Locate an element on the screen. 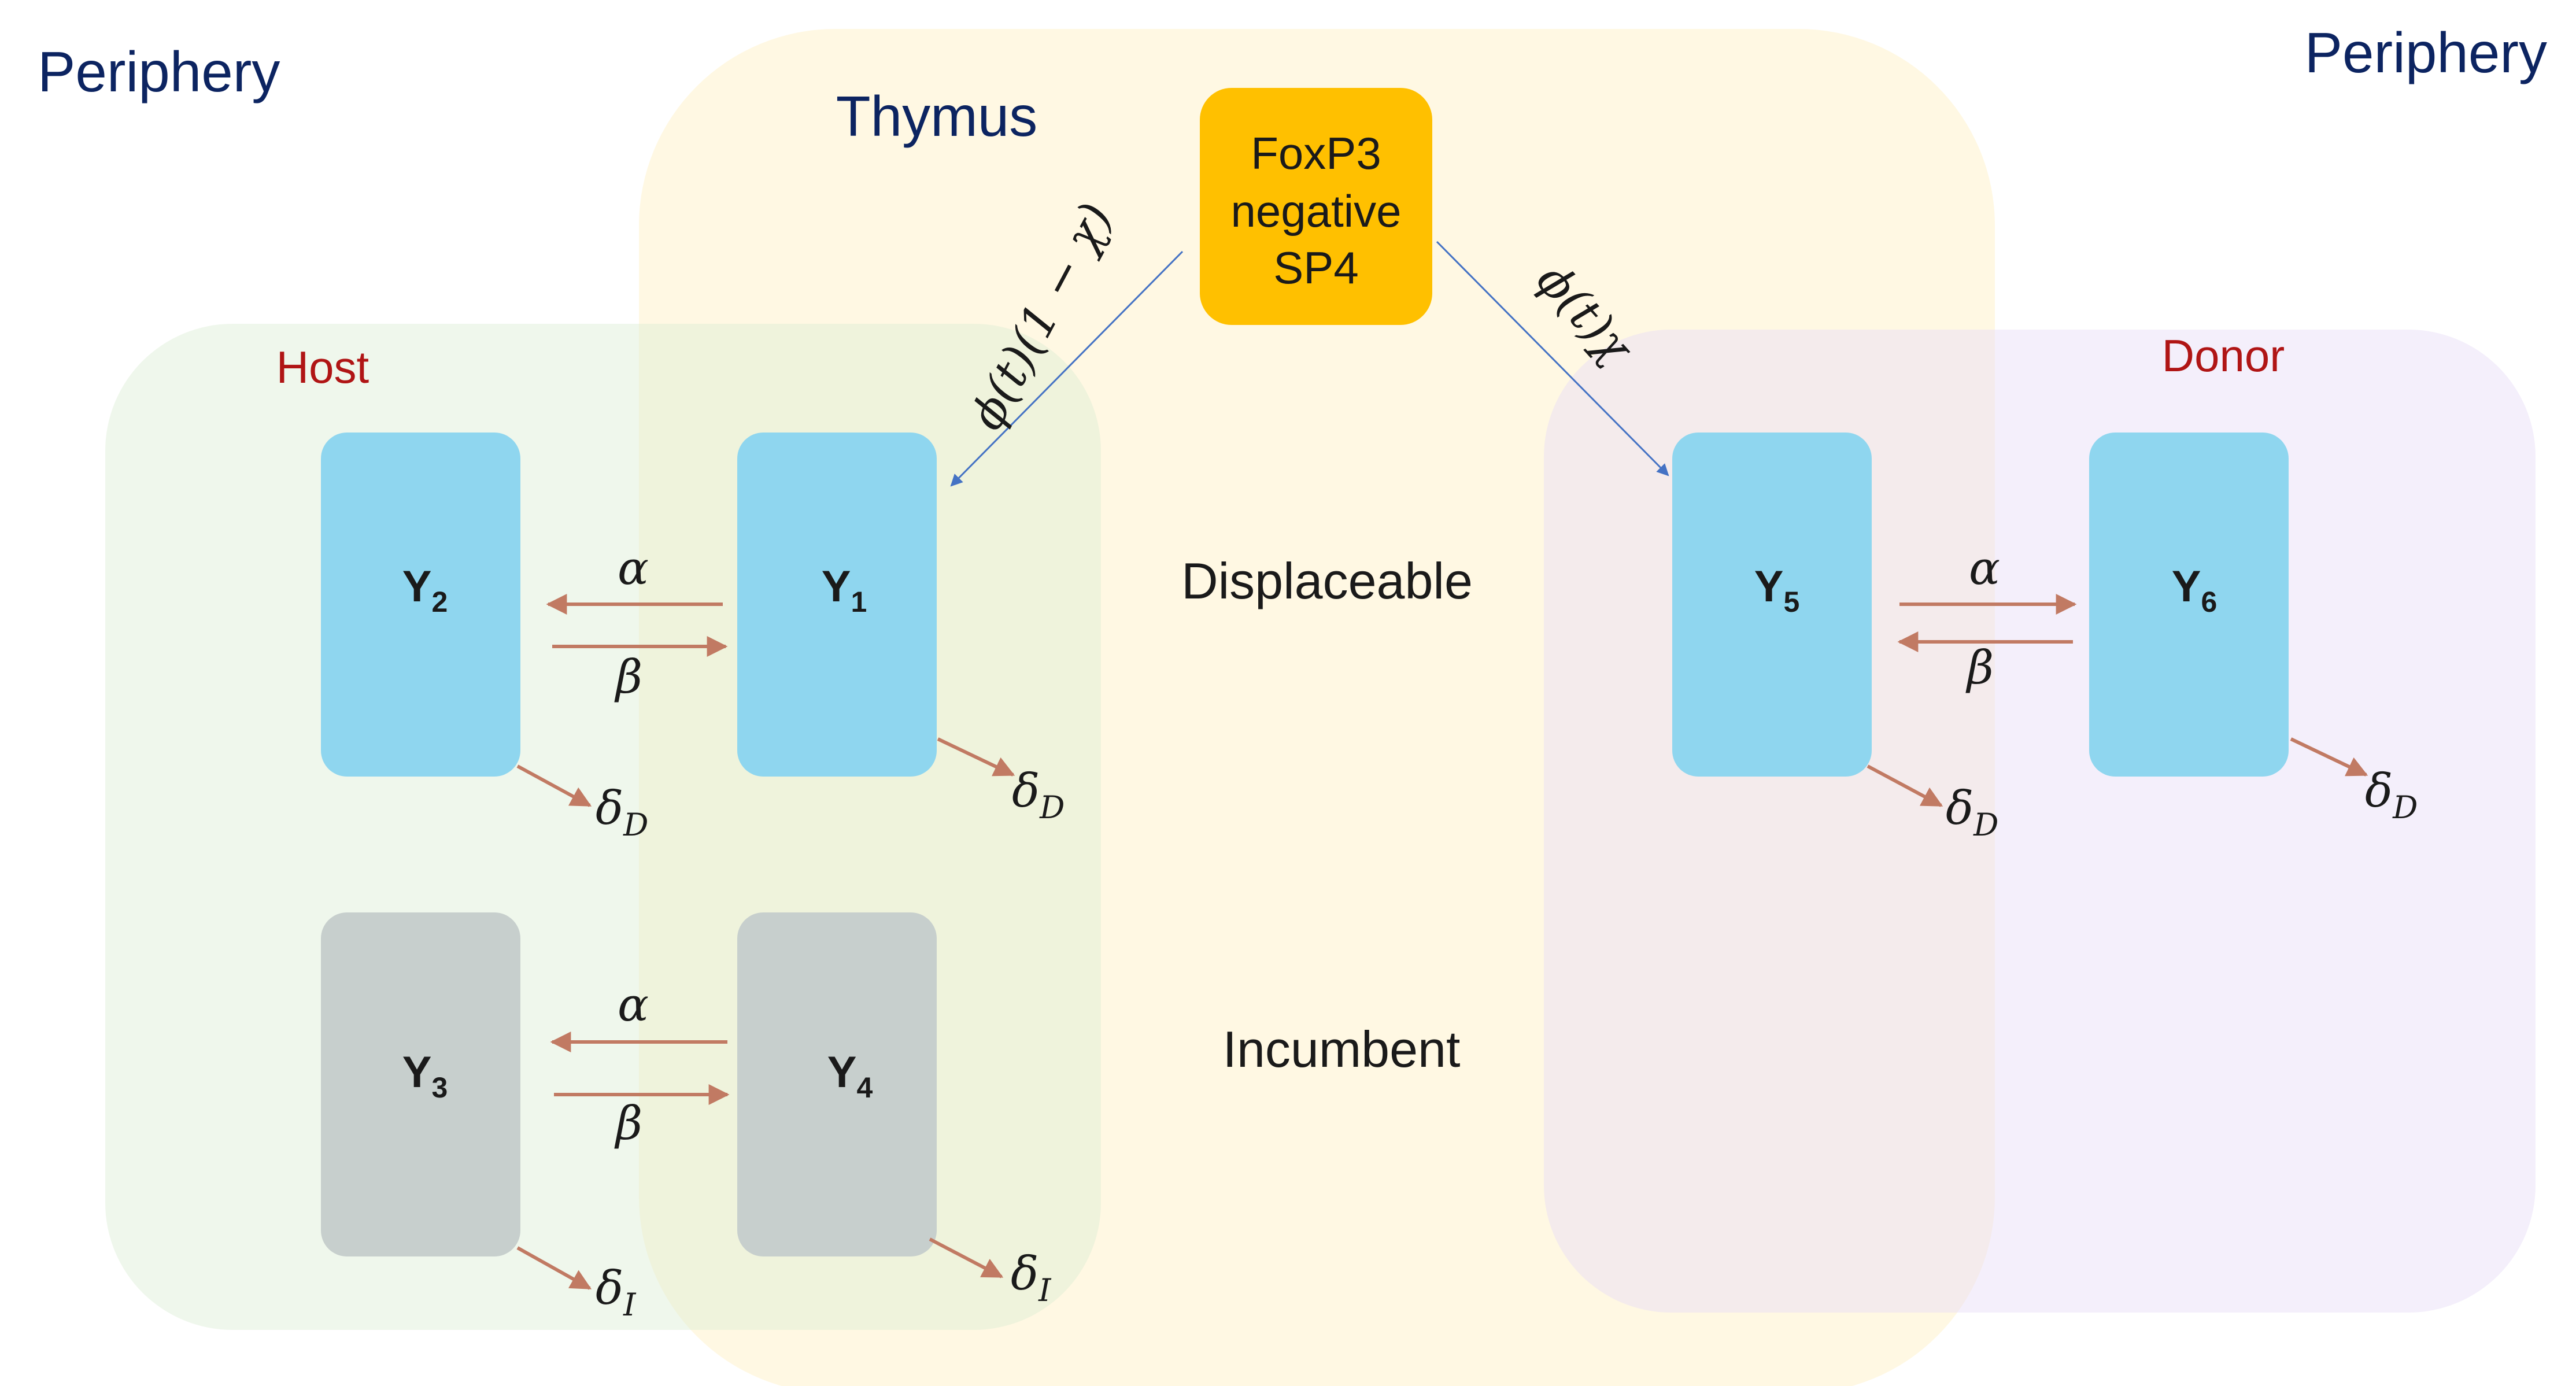 Image resolution: width=2576 pixels, height=1386 pixels. periphery-right-label: Periphery is located at coordinates (2426, 52).